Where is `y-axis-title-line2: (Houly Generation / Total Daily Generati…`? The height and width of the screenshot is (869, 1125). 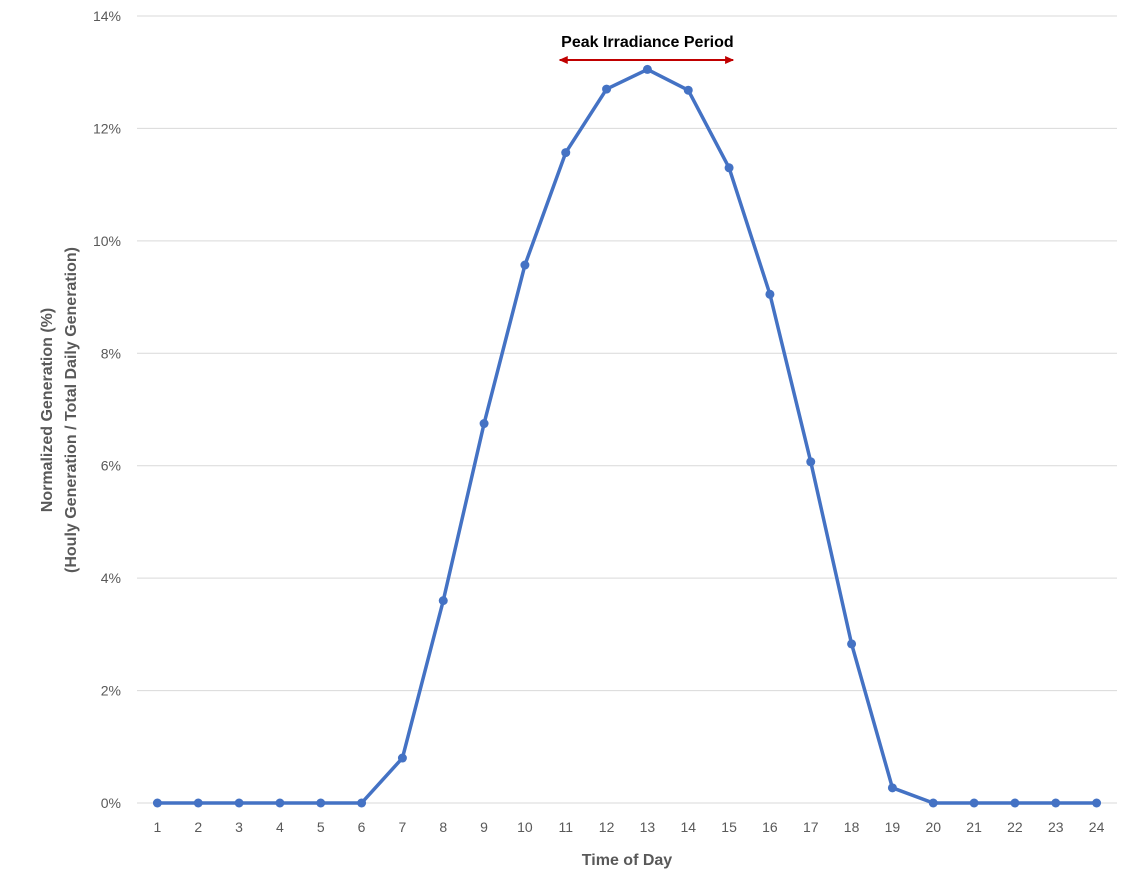
y-axis-title-line2: (Houly Generation / Total Daily Generati… is located at coordinates (71, 410).